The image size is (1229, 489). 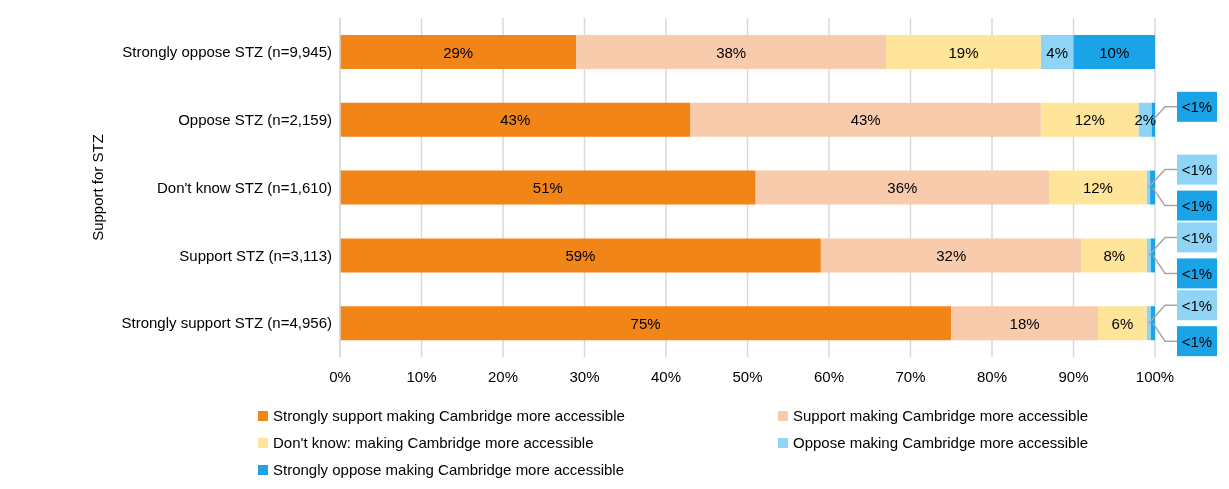 I want to click on data-label: 4%, so click(x=1057, y=52).